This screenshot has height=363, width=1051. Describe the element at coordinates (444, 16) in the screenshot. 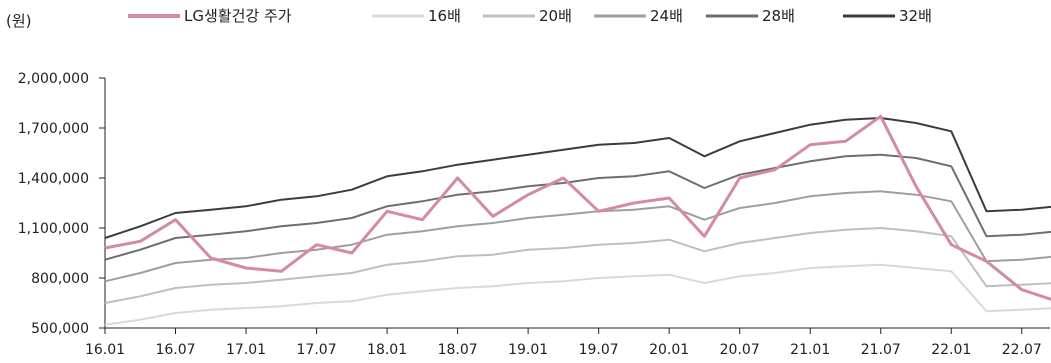

I see `legend-label-1: 16배` at that location.